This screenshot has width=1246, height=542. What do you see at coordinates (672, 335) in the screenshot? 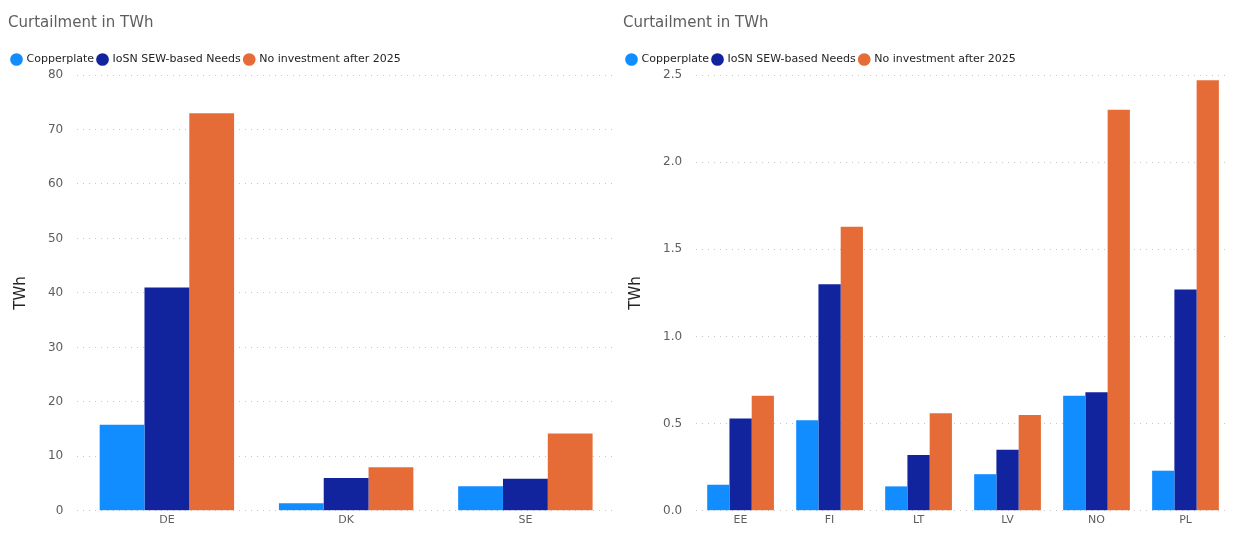
I see `y-tick-label: 1.0` at bounding box center [672, 335].